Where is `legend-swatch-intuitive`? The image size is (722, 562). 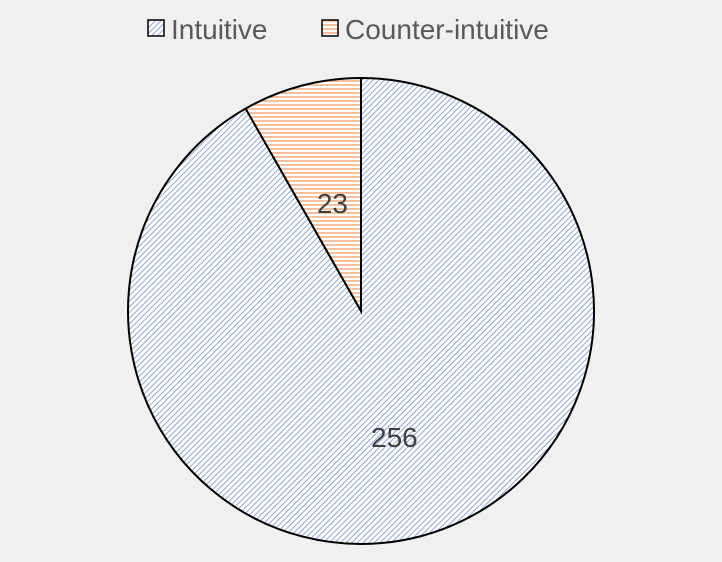 legend-swatch-intuitive is located at coordinates (156, 28).